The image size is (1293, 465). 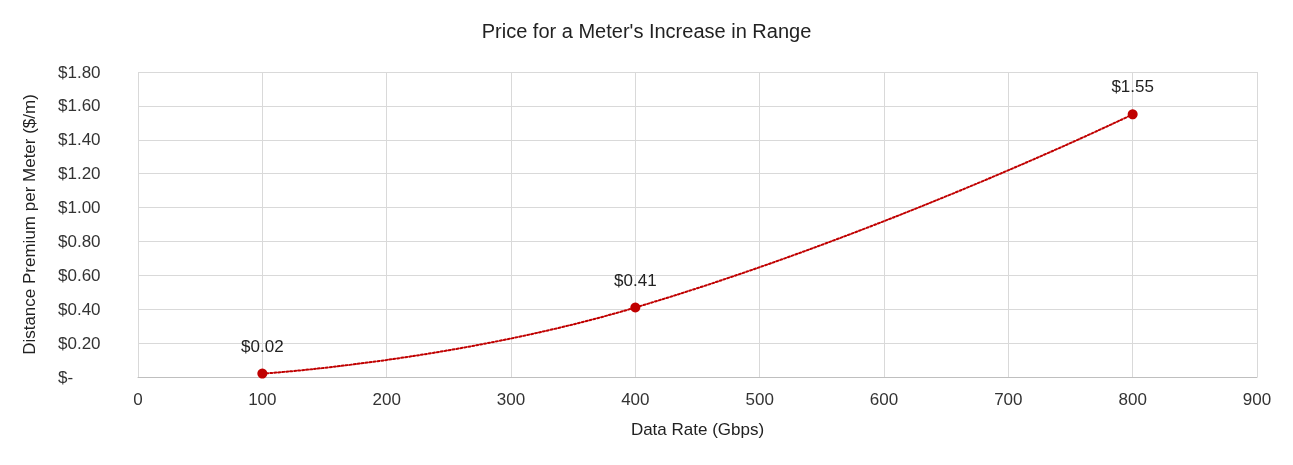 I want to click on y-tick-label: $0.40, so click(x=79, y=309).